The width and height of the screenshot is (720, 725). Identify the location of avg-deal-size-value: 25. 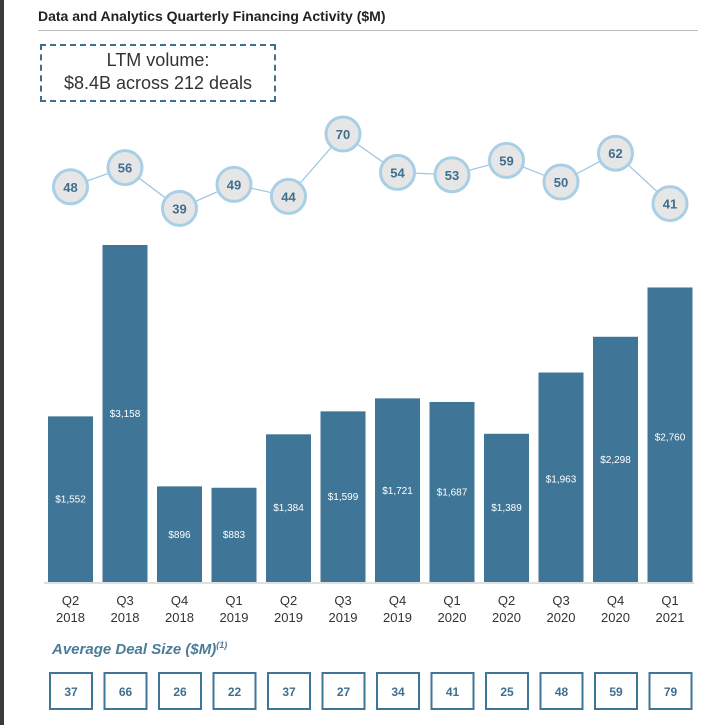
(507, 692).